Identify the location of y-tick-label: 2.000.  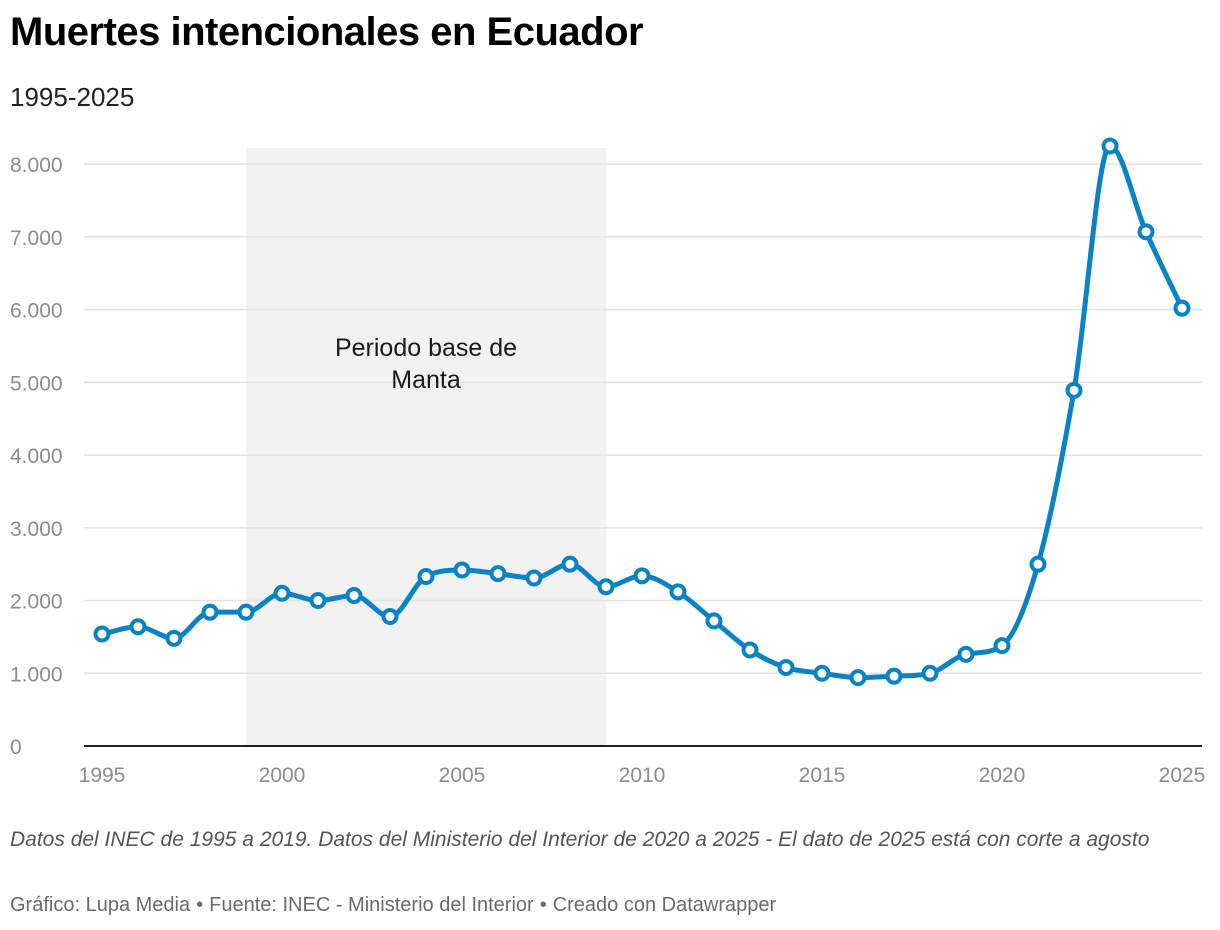
(36, 602).